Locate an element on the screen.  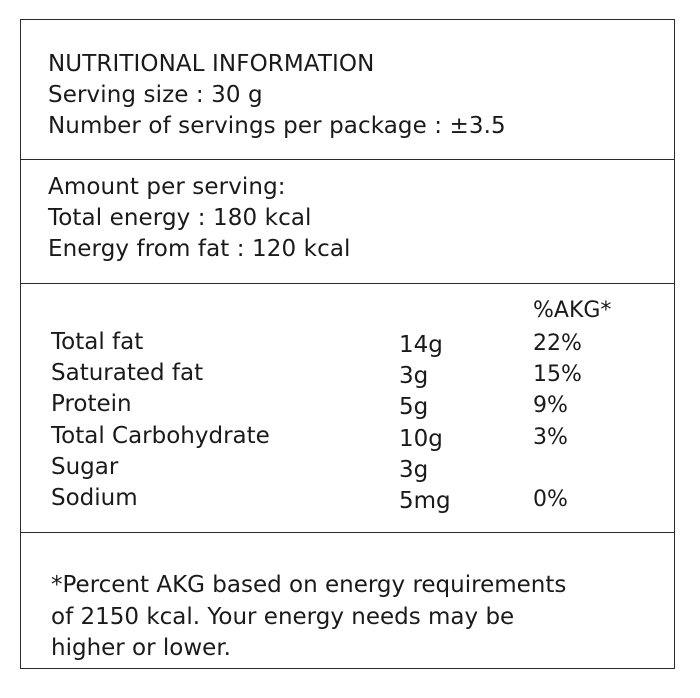
amount-per-serving: Amount per serving: is located at coordinates (167, 187).